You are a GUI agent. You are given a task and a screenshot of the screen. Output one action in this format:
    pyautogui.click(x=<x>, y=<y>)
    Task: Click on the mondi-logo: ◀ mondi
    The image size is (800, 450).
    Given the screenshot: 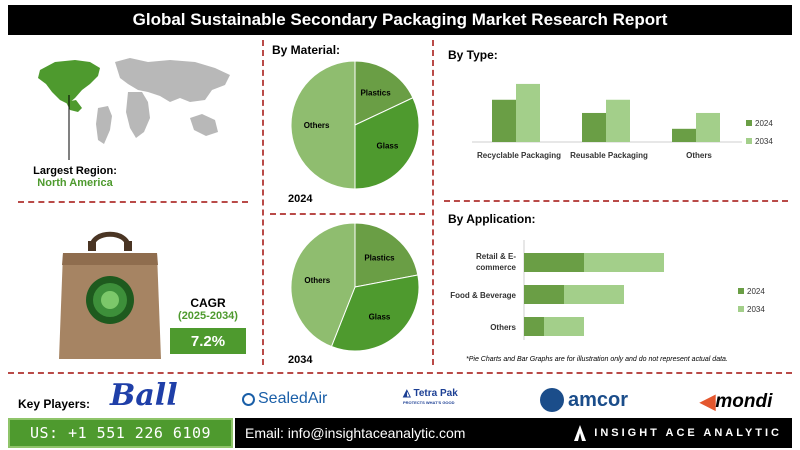 What is the action you would take?
    pyautogui.click(x=736, y=401)
    